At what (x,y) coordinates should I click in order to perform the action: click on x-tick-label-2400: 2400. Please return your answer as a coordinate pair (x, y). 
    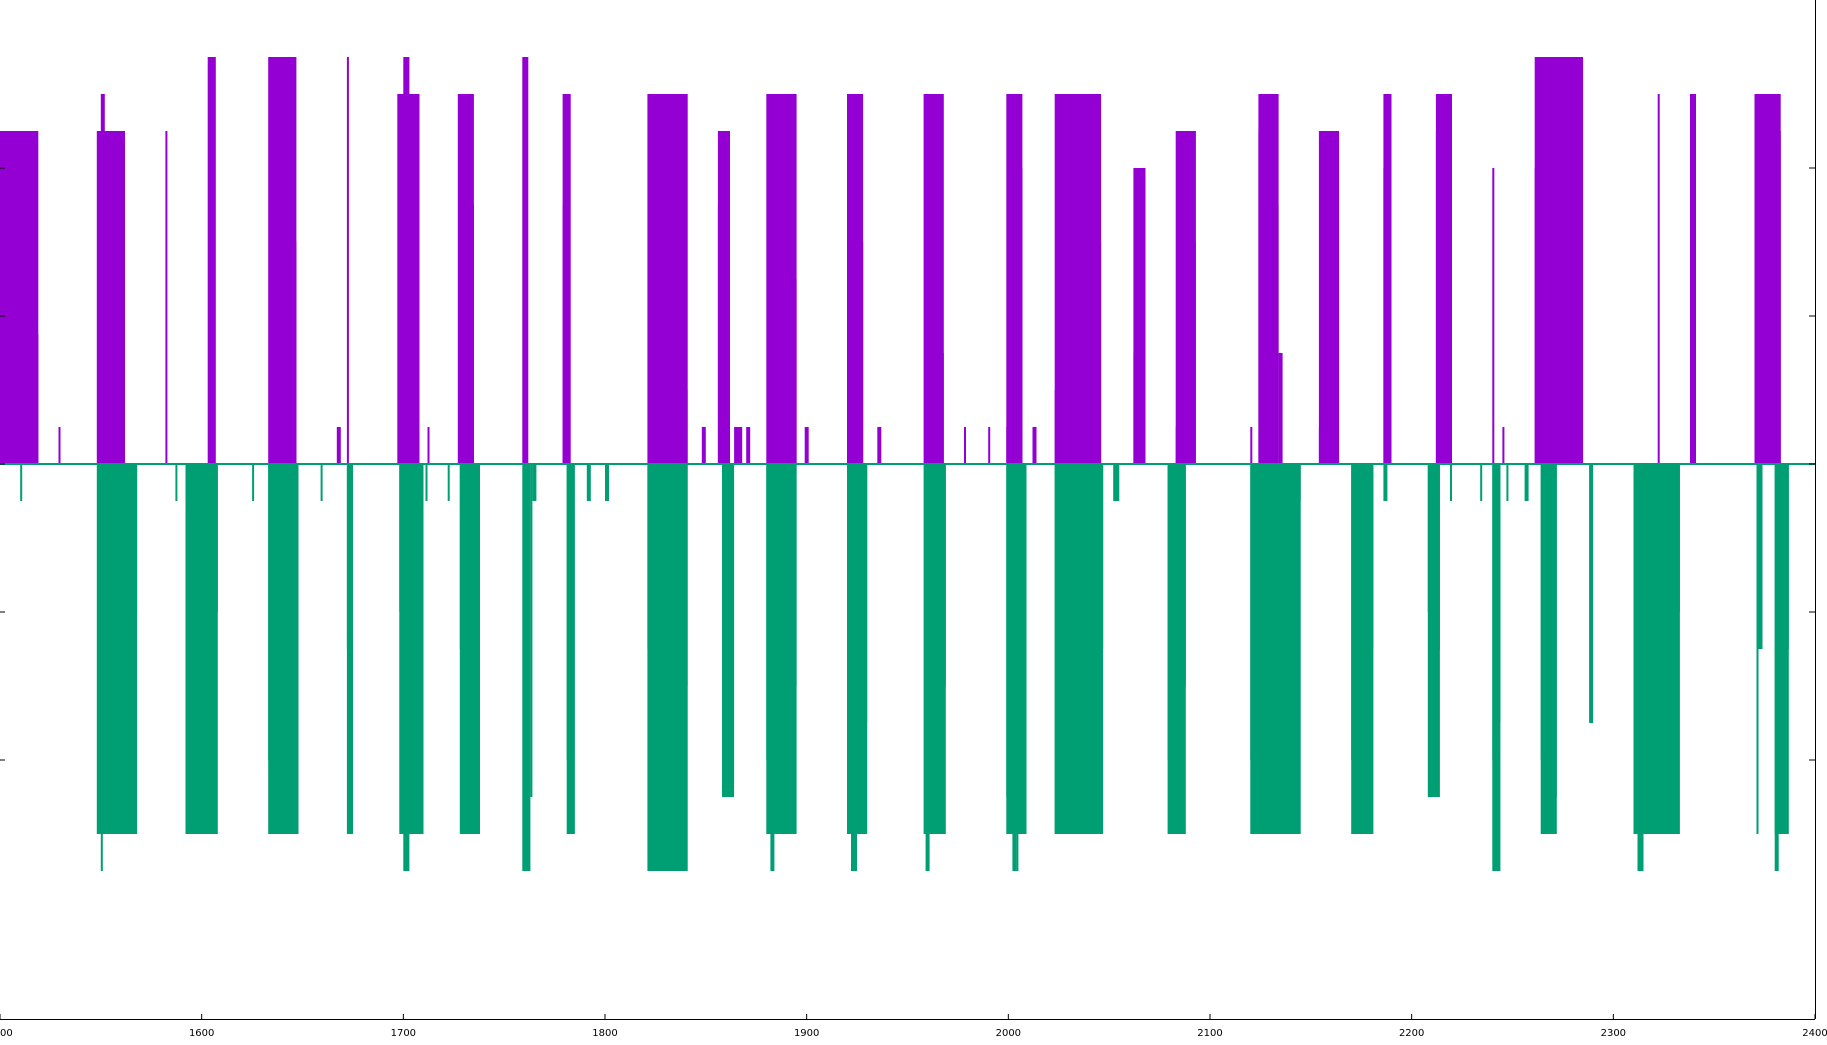
    Looking at the image, I should click on (1814, 1033).